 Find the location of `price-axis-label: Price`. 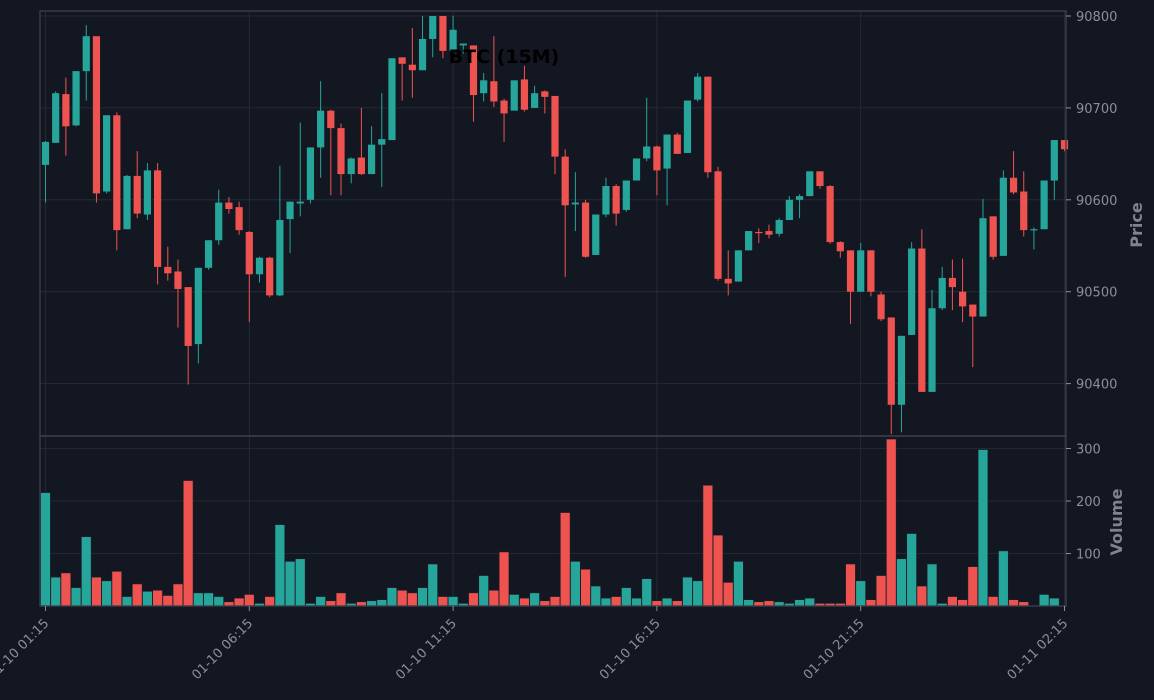

price-axis-label: Price is located at coordinates (1136, 225).